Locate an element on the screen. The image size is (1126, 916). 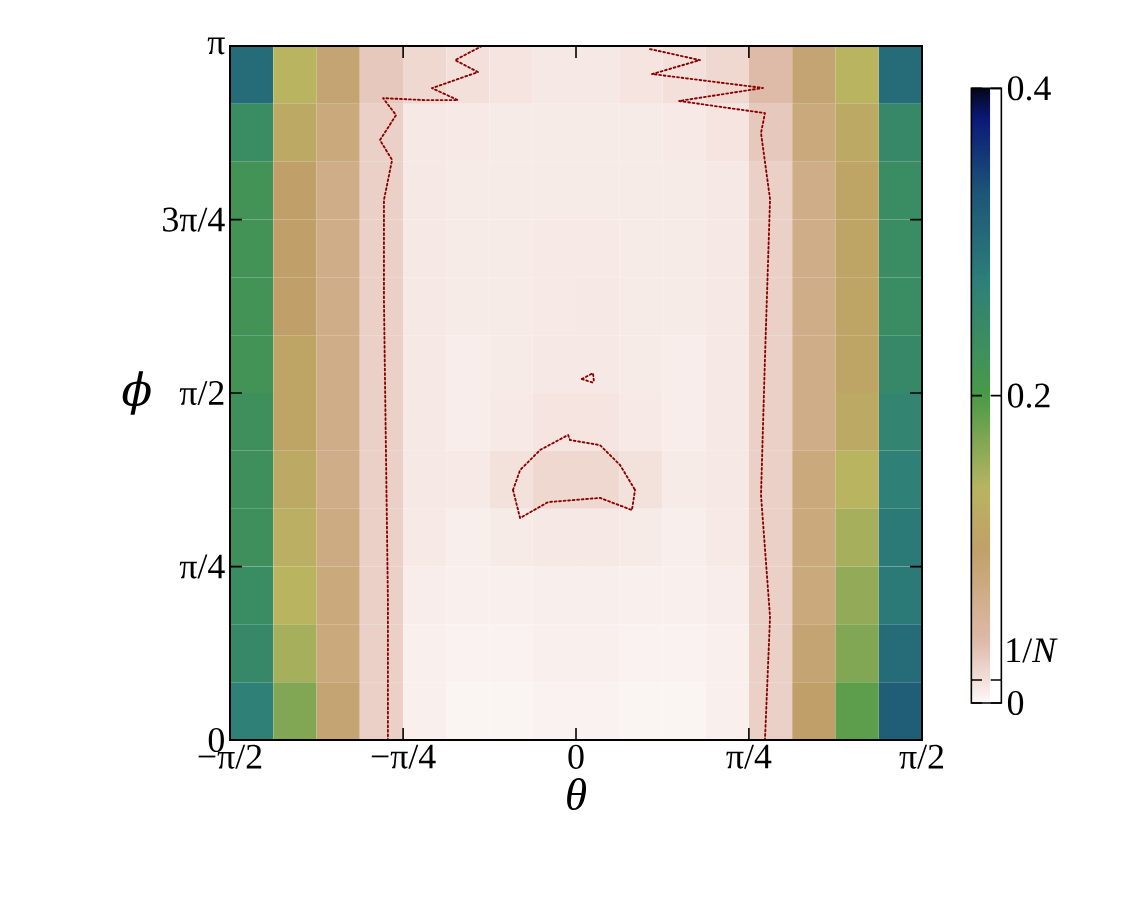
text: 1/N is located at coordinates (1032, 650).